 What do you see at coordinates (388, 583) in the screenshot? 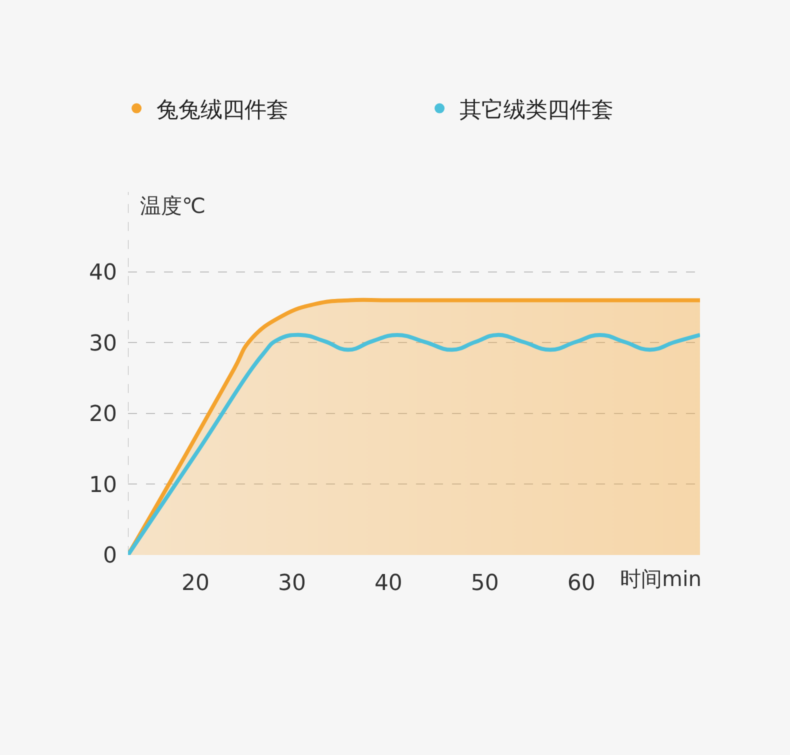
I see `x-tick-label: 40` at bounding box center [388, 583].